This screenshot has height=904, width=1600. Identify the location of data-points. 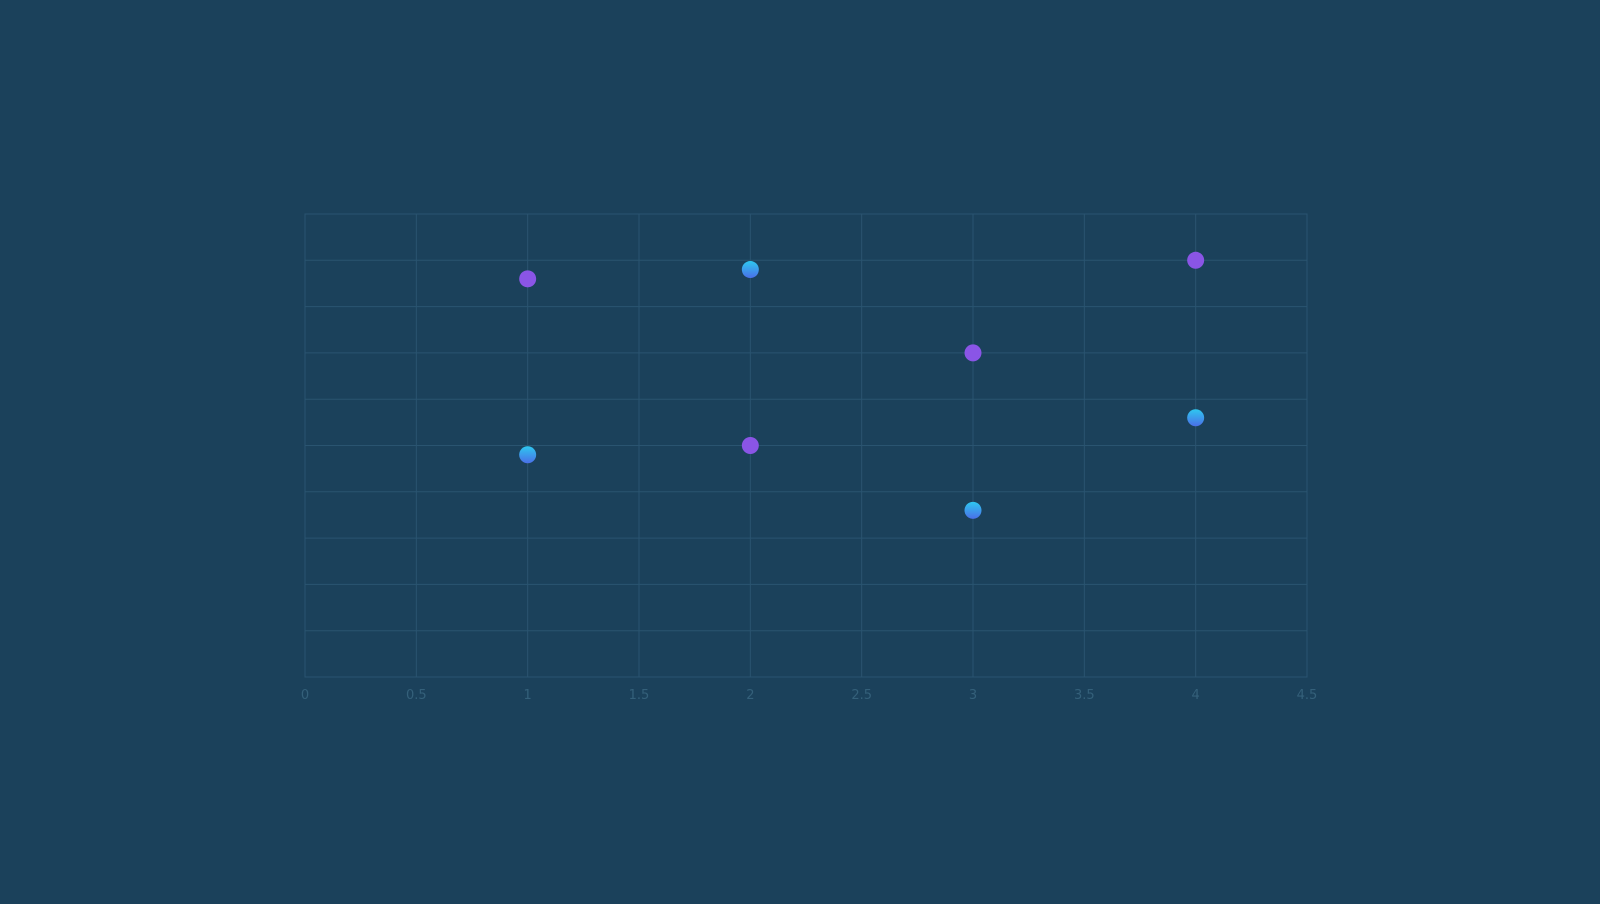
(862, 385).